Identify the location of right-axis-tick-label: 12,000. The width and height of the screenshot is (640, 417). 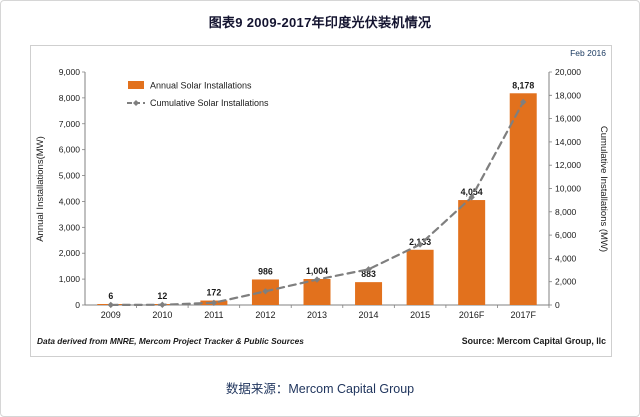
(568, 165).